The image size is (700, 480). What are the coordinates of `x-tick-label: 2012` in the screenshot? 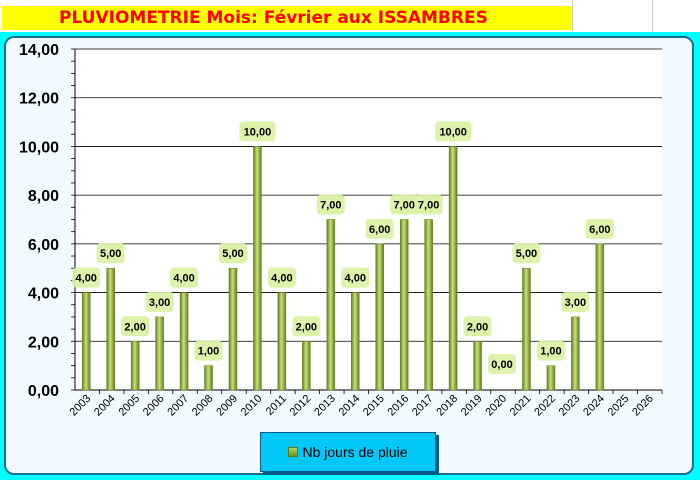 It's located at (301, 406).